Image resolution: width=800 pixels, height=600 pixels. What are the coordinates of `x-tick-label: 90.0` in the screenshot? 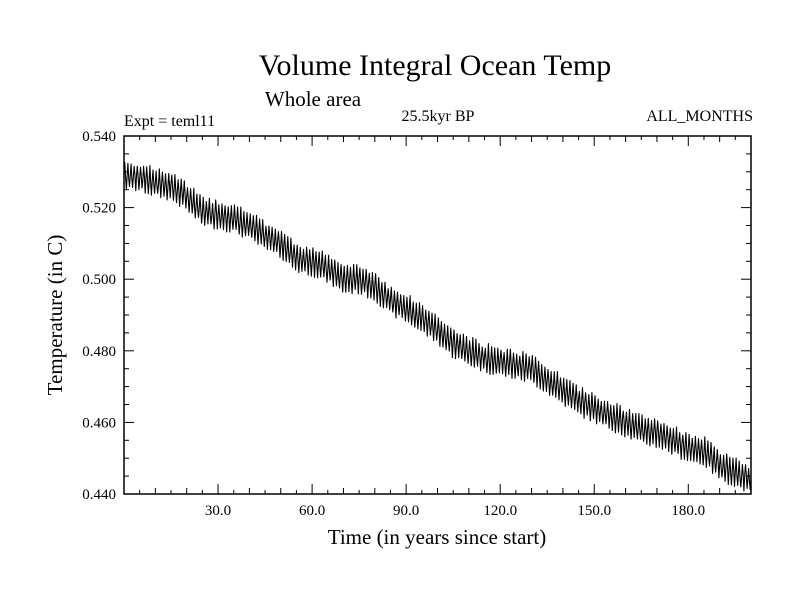 It's located at (406, 511).